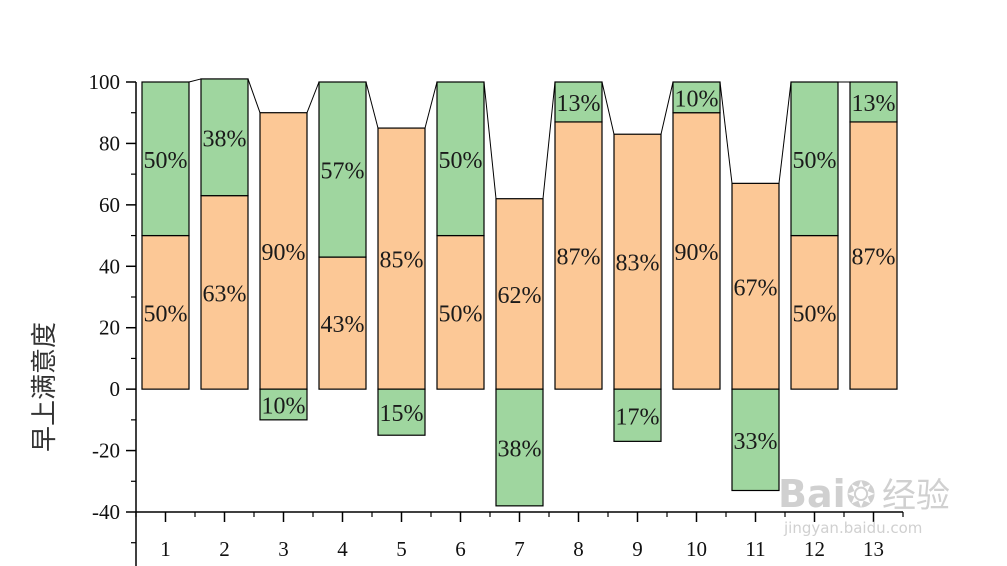 This screenshot has width=1007, height=566. I want to click on bar-label-unsatisfied-10: 10%, so click(697, 99).